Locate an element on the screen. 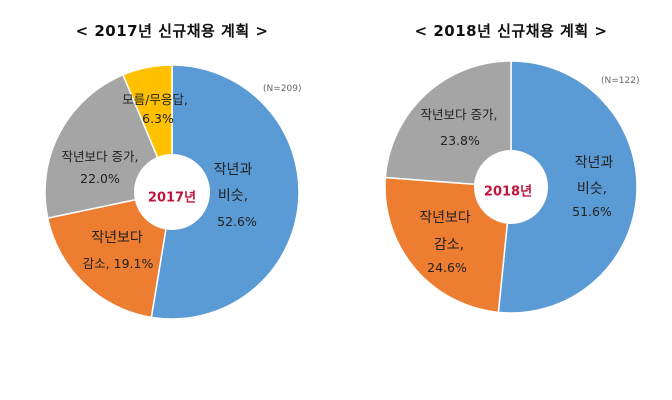 Image resolution: width=672 pixels, height=400 pixels. slice-label-decrease-2018: 감소, is located at coordinates (449, 245).